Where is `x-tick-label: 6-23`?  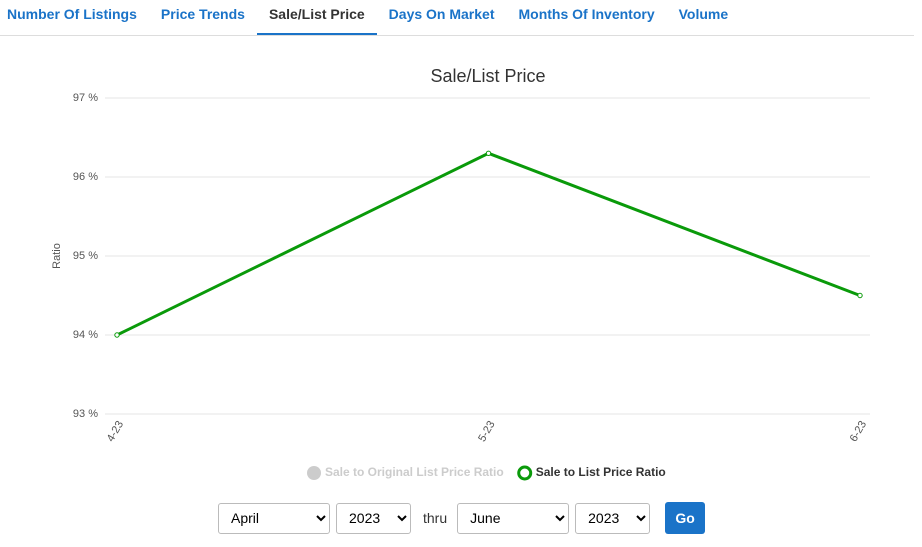
x-tick-label: 6-23 is located at coordinates (858, 431).